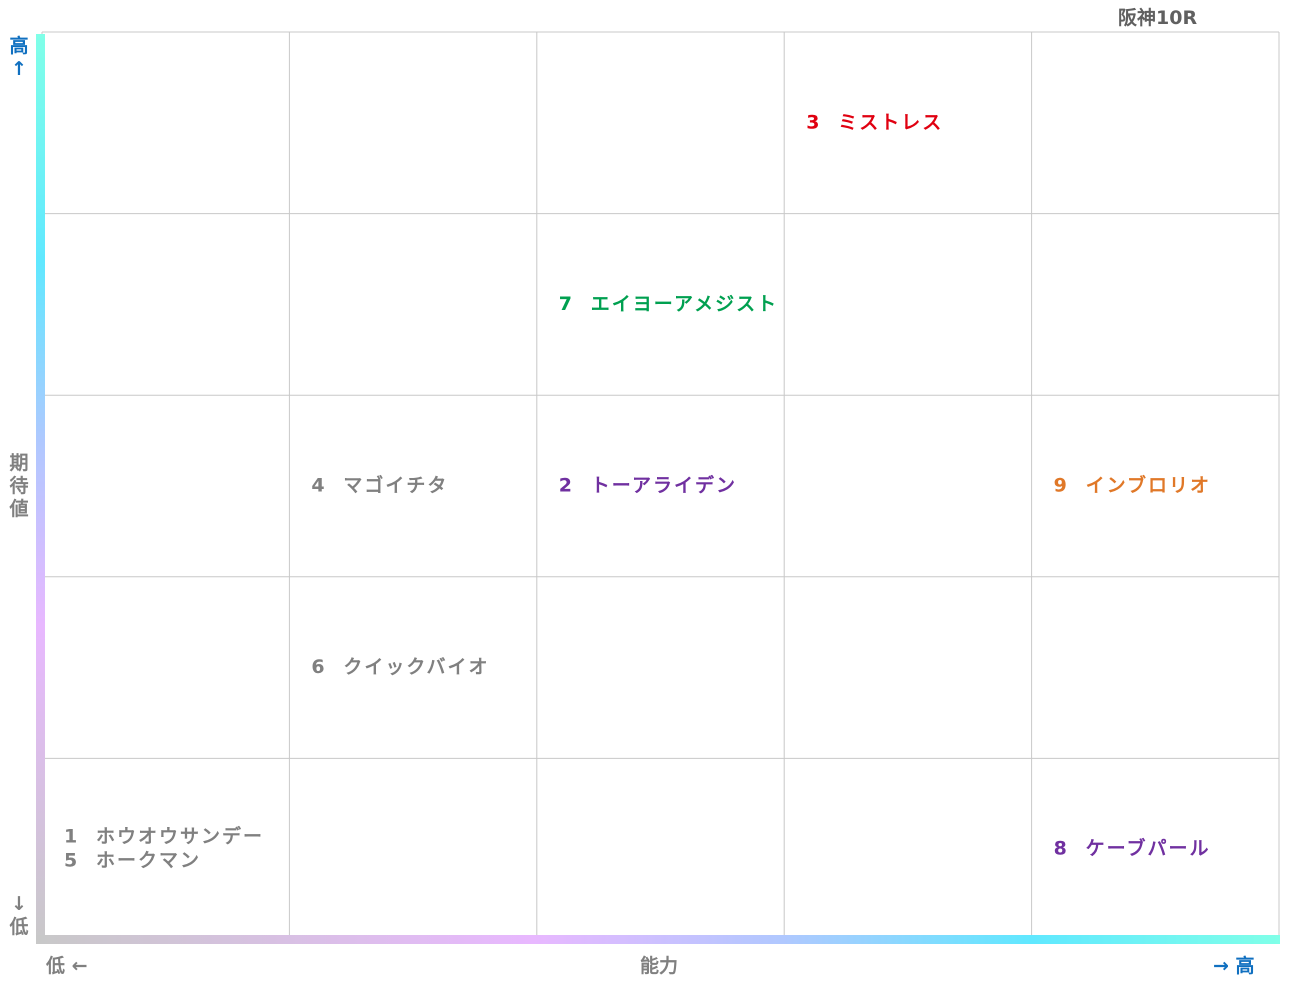  Describe the element at coordinates (1158, 18) in the screenshot. I see `title: 阪神10R` at that location.